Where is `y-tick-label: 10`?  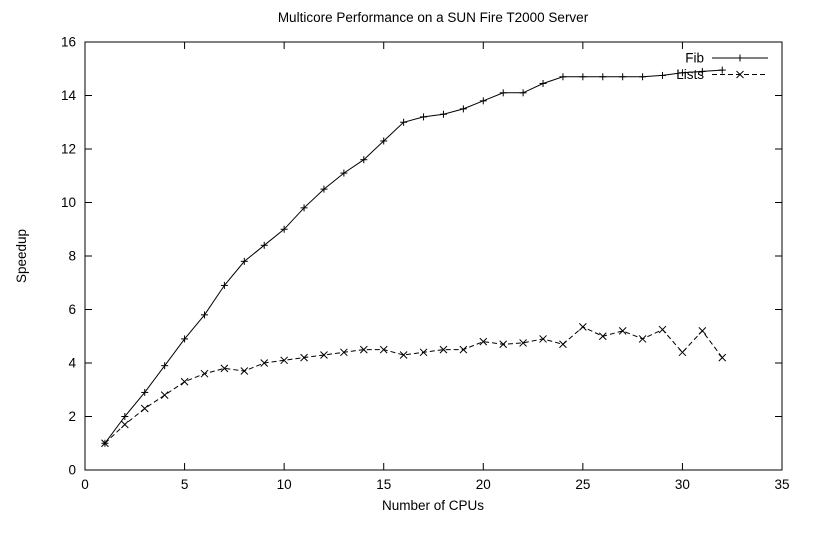
y-tick-label: 10 is located at coordinates (68, 202).